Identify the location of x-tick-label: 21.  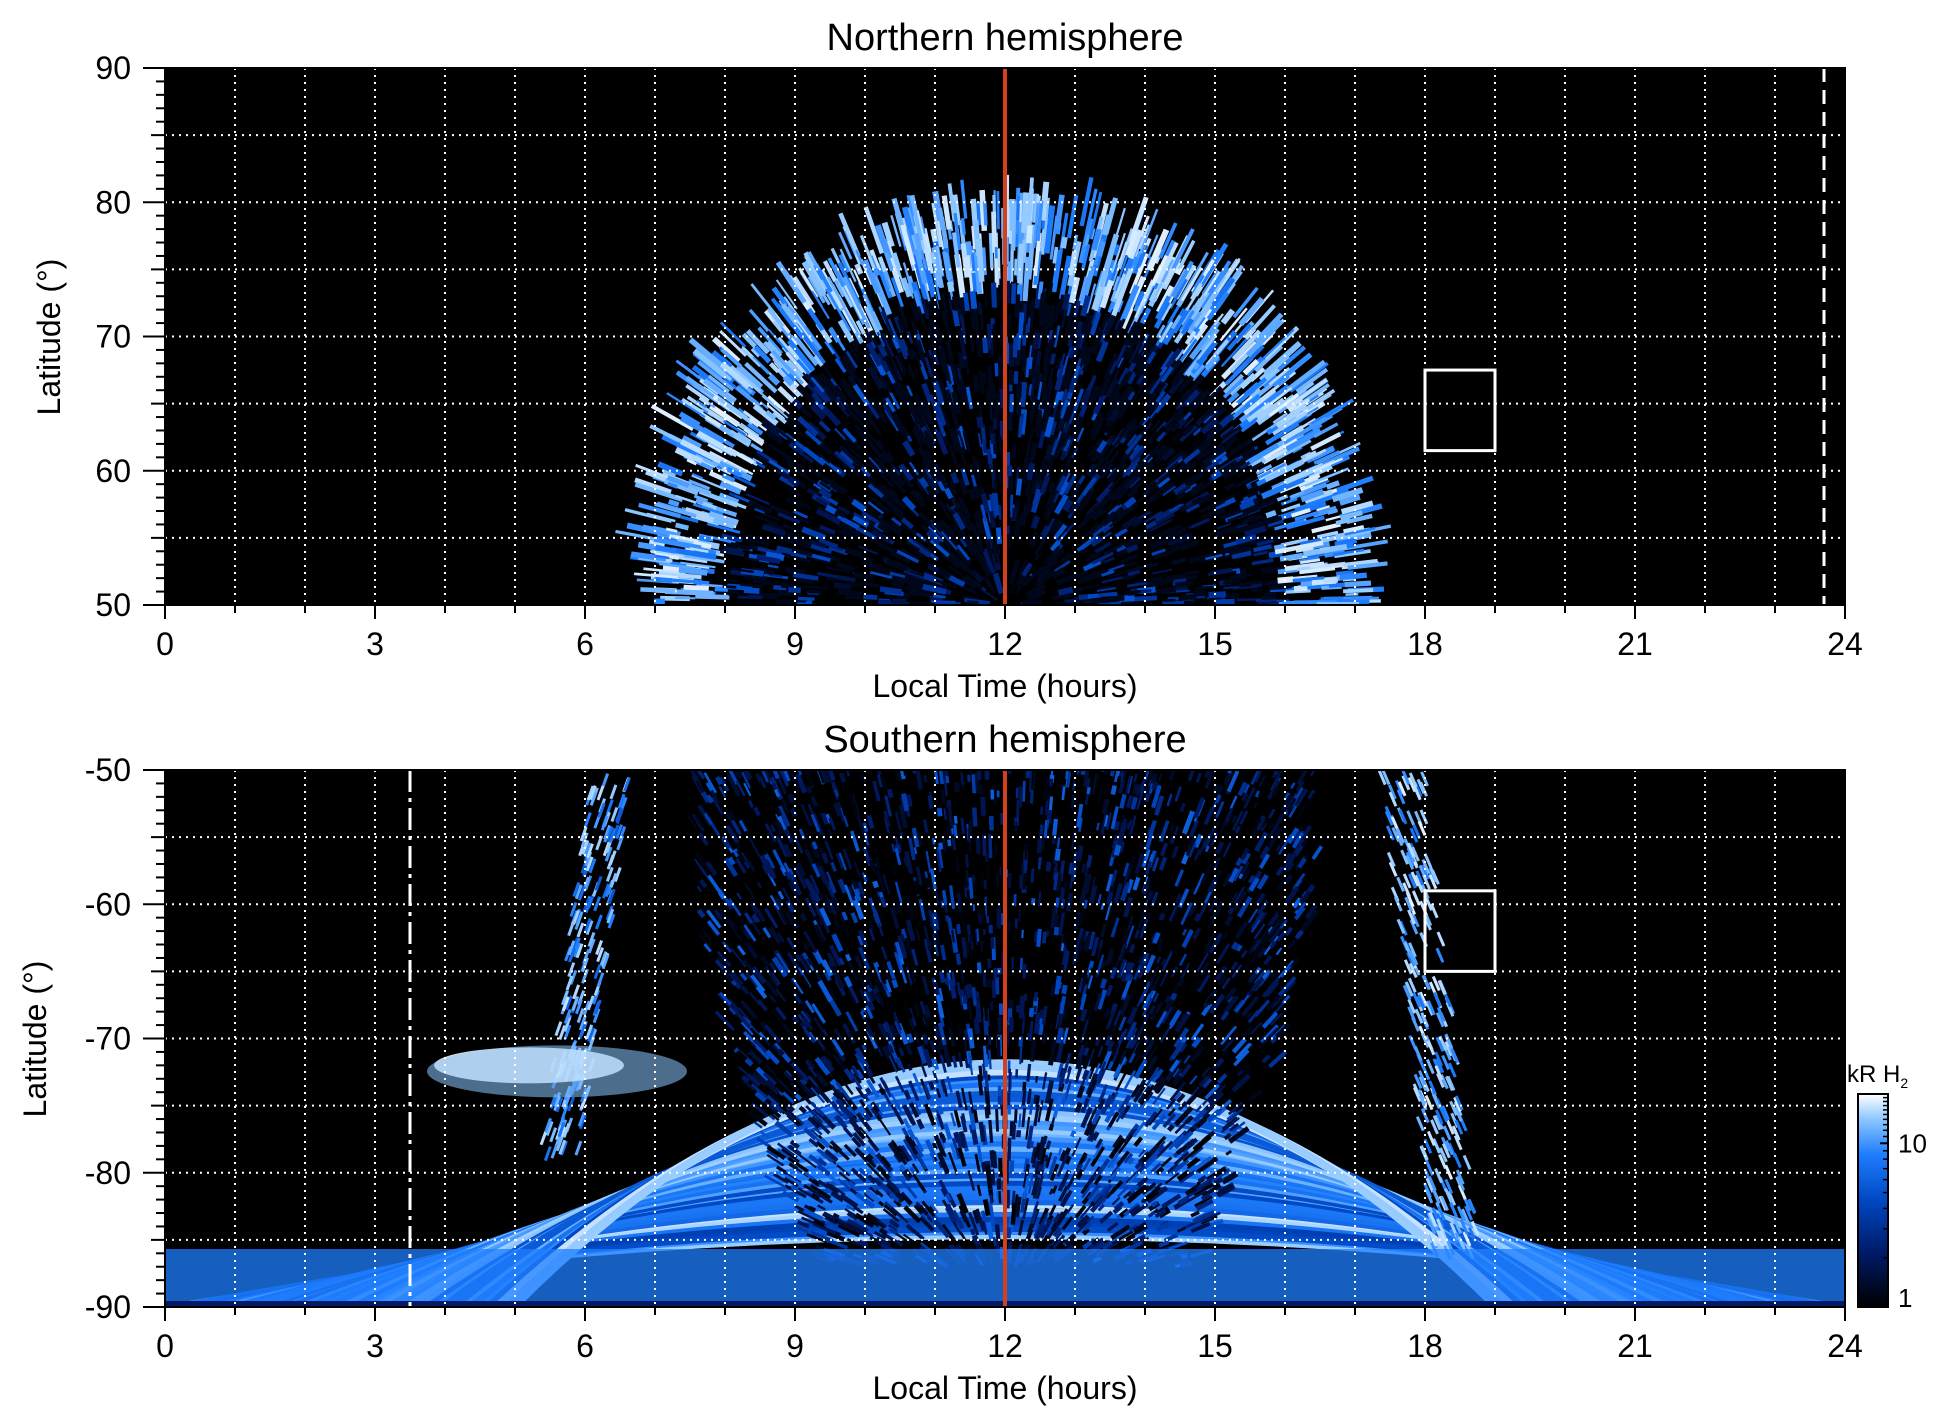
(1635, 644).